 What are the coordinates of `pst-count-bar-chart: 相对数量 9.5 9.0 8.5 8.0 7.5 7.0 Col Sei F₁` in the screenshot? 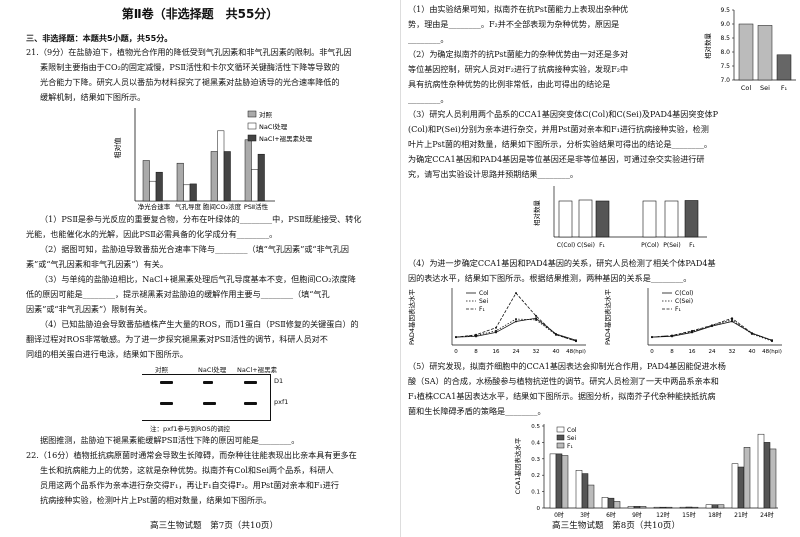 It's located at (750, 49).